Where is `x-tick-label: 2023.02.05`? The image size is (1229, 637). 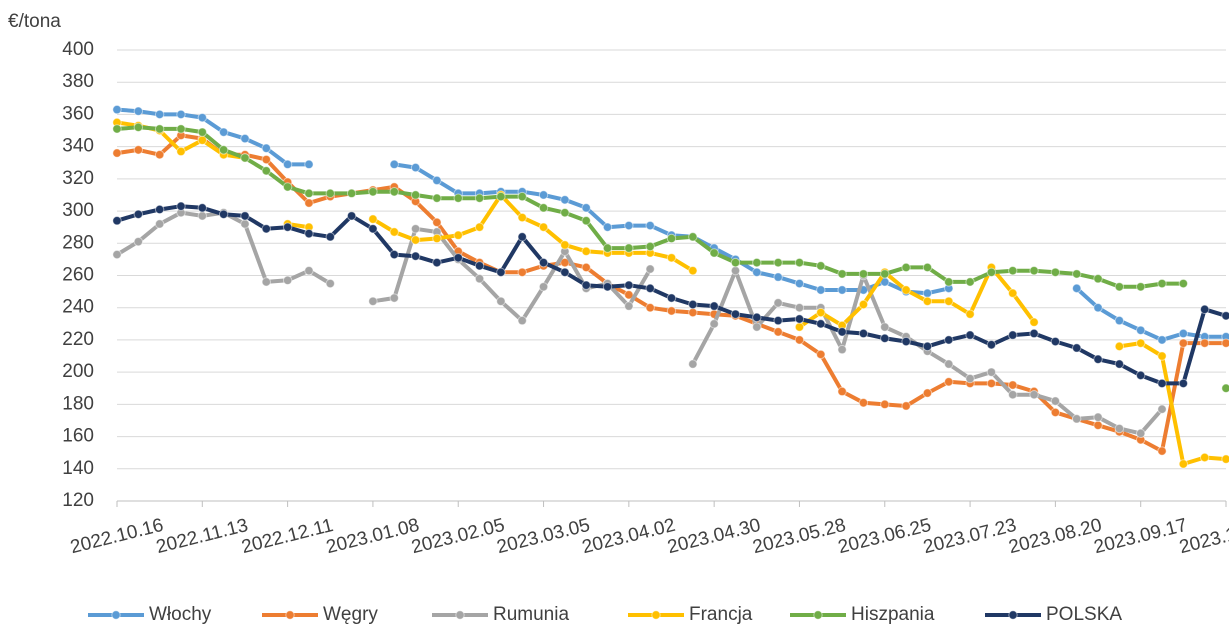
x-tick-label: 2023.02.05 is located at coordinates (457, 536).